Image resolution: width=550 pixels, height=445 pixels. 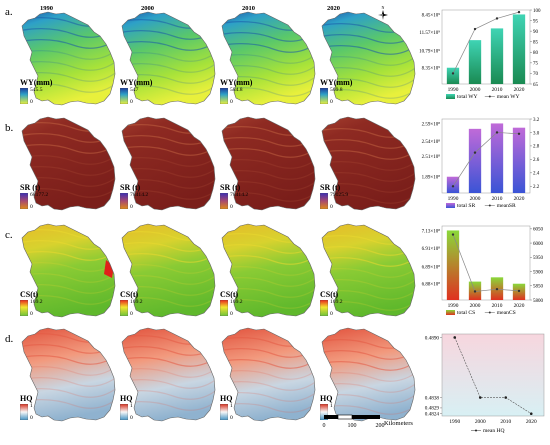 I want to click on y-tick-label-left: 6.89×10⁸, so click(x=431, y=268).